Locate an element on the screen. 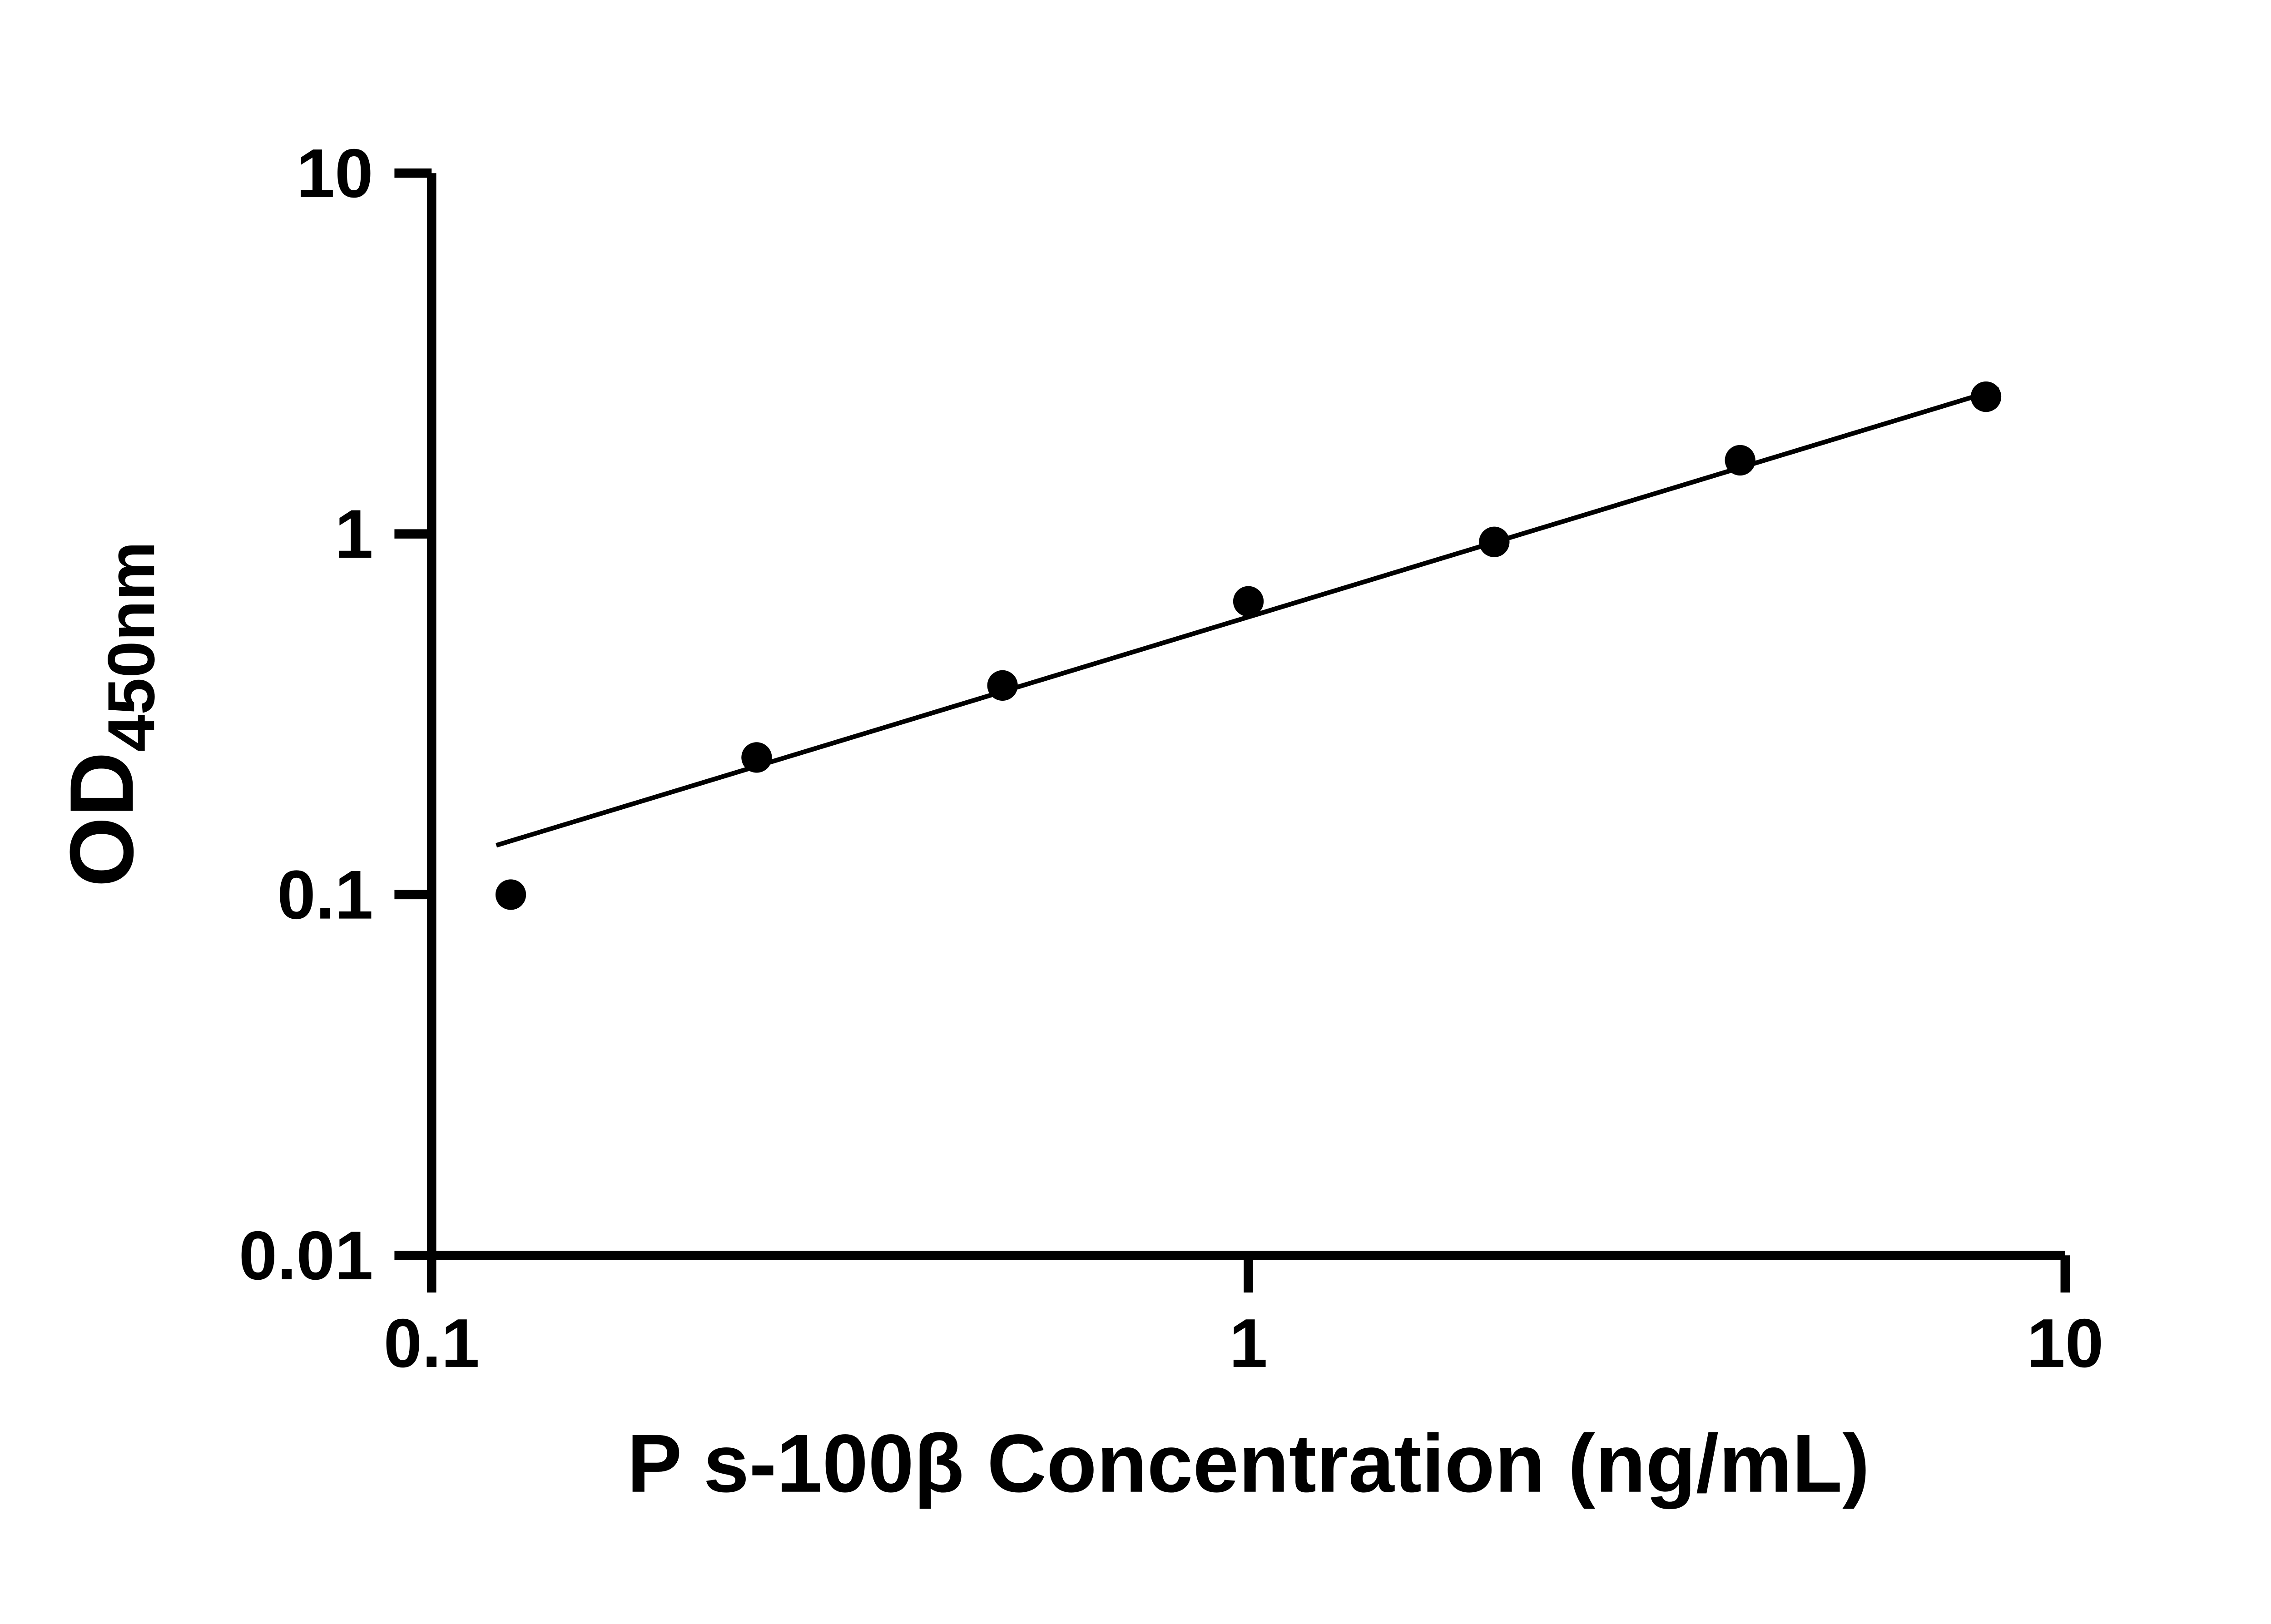 This screenshot has height=1624, width=2271. x-tick-label: 0.1 is located at coordinates (432, 1343).